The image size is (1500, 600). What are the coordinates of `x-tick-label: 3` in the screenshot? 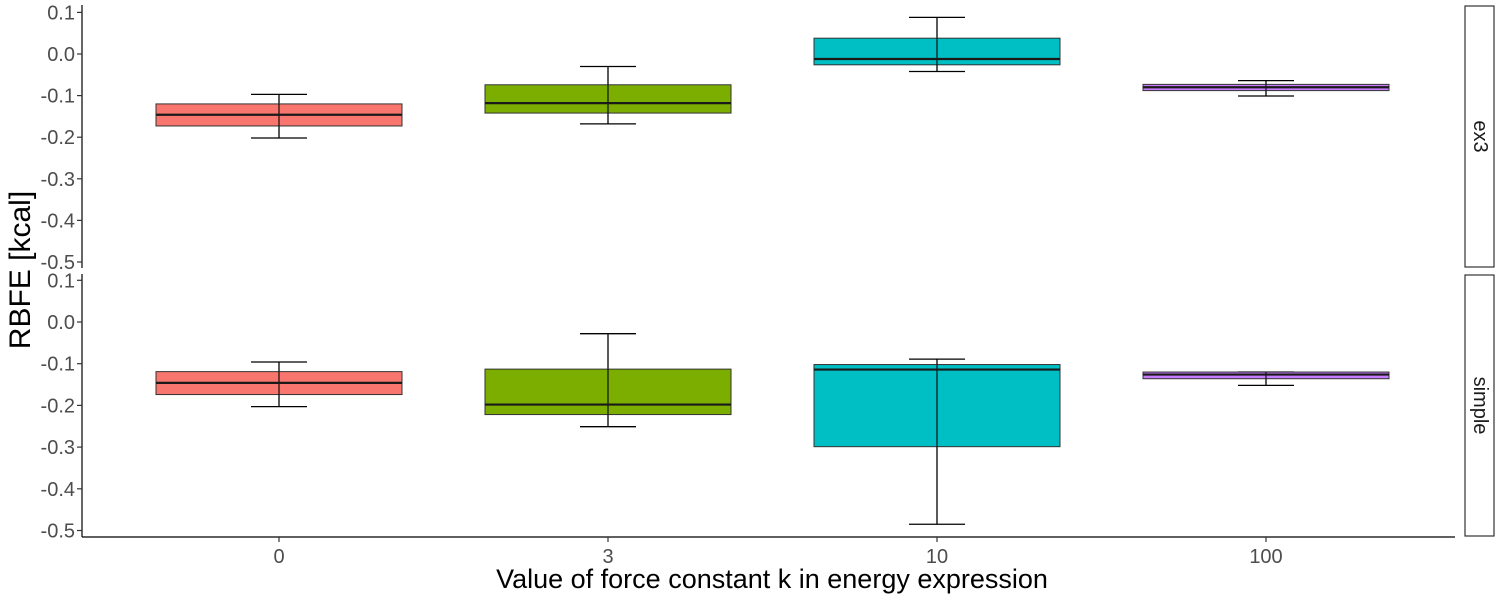 It's located at (607, 557).